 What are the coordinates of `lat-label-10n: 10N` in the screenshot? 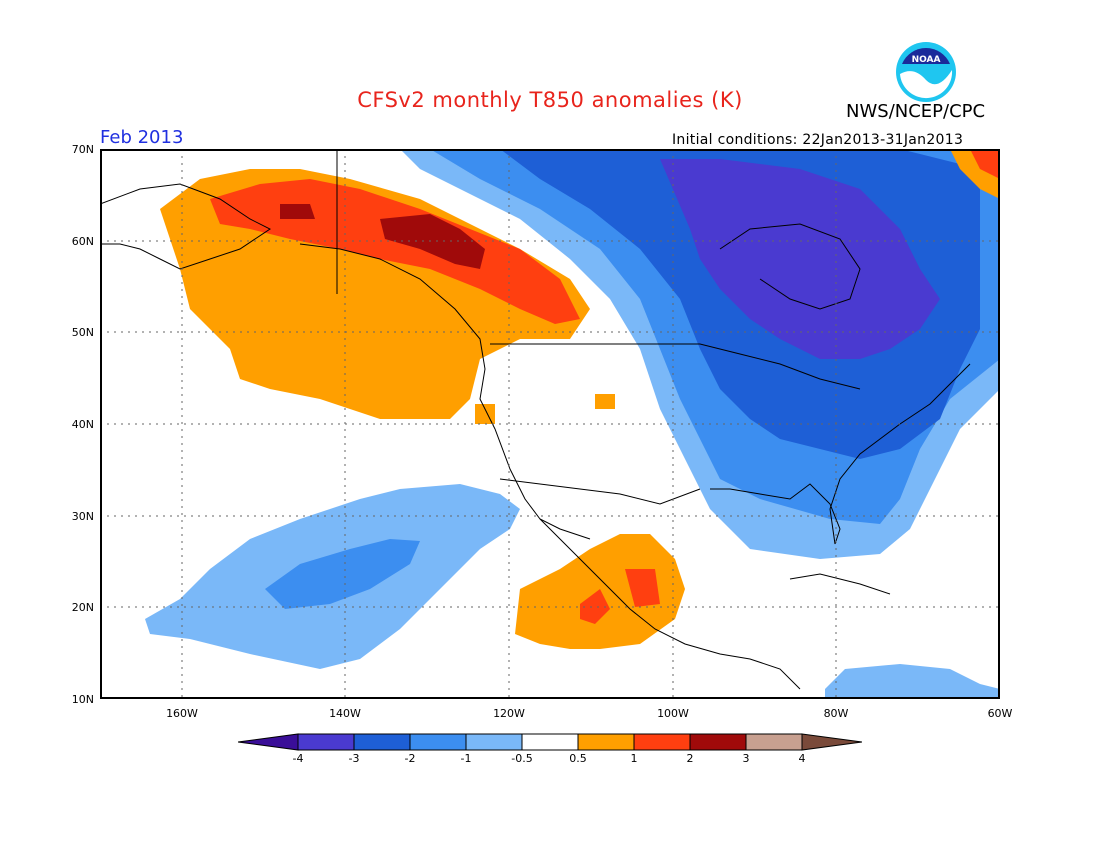 It's located at (82, 699).